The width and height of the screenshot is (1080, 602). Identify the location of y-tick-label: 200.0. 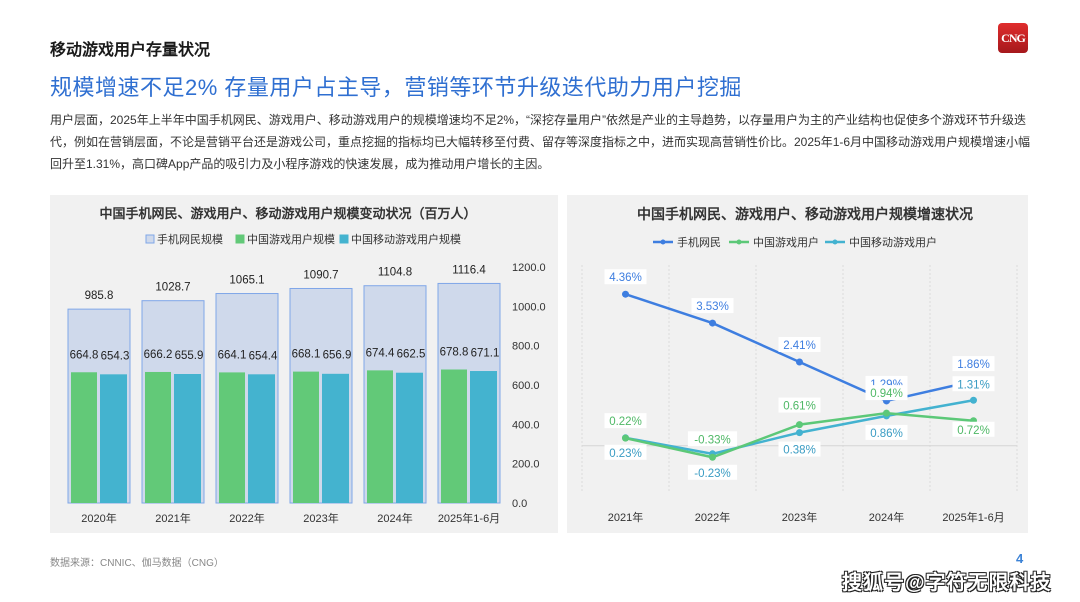
(526, 465).